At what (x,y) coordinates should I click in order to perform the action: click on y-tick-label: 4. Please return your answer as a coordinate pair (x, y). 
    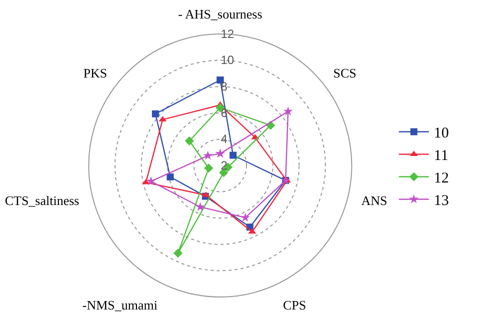
    Looking at the image, I should click on (224, 139).